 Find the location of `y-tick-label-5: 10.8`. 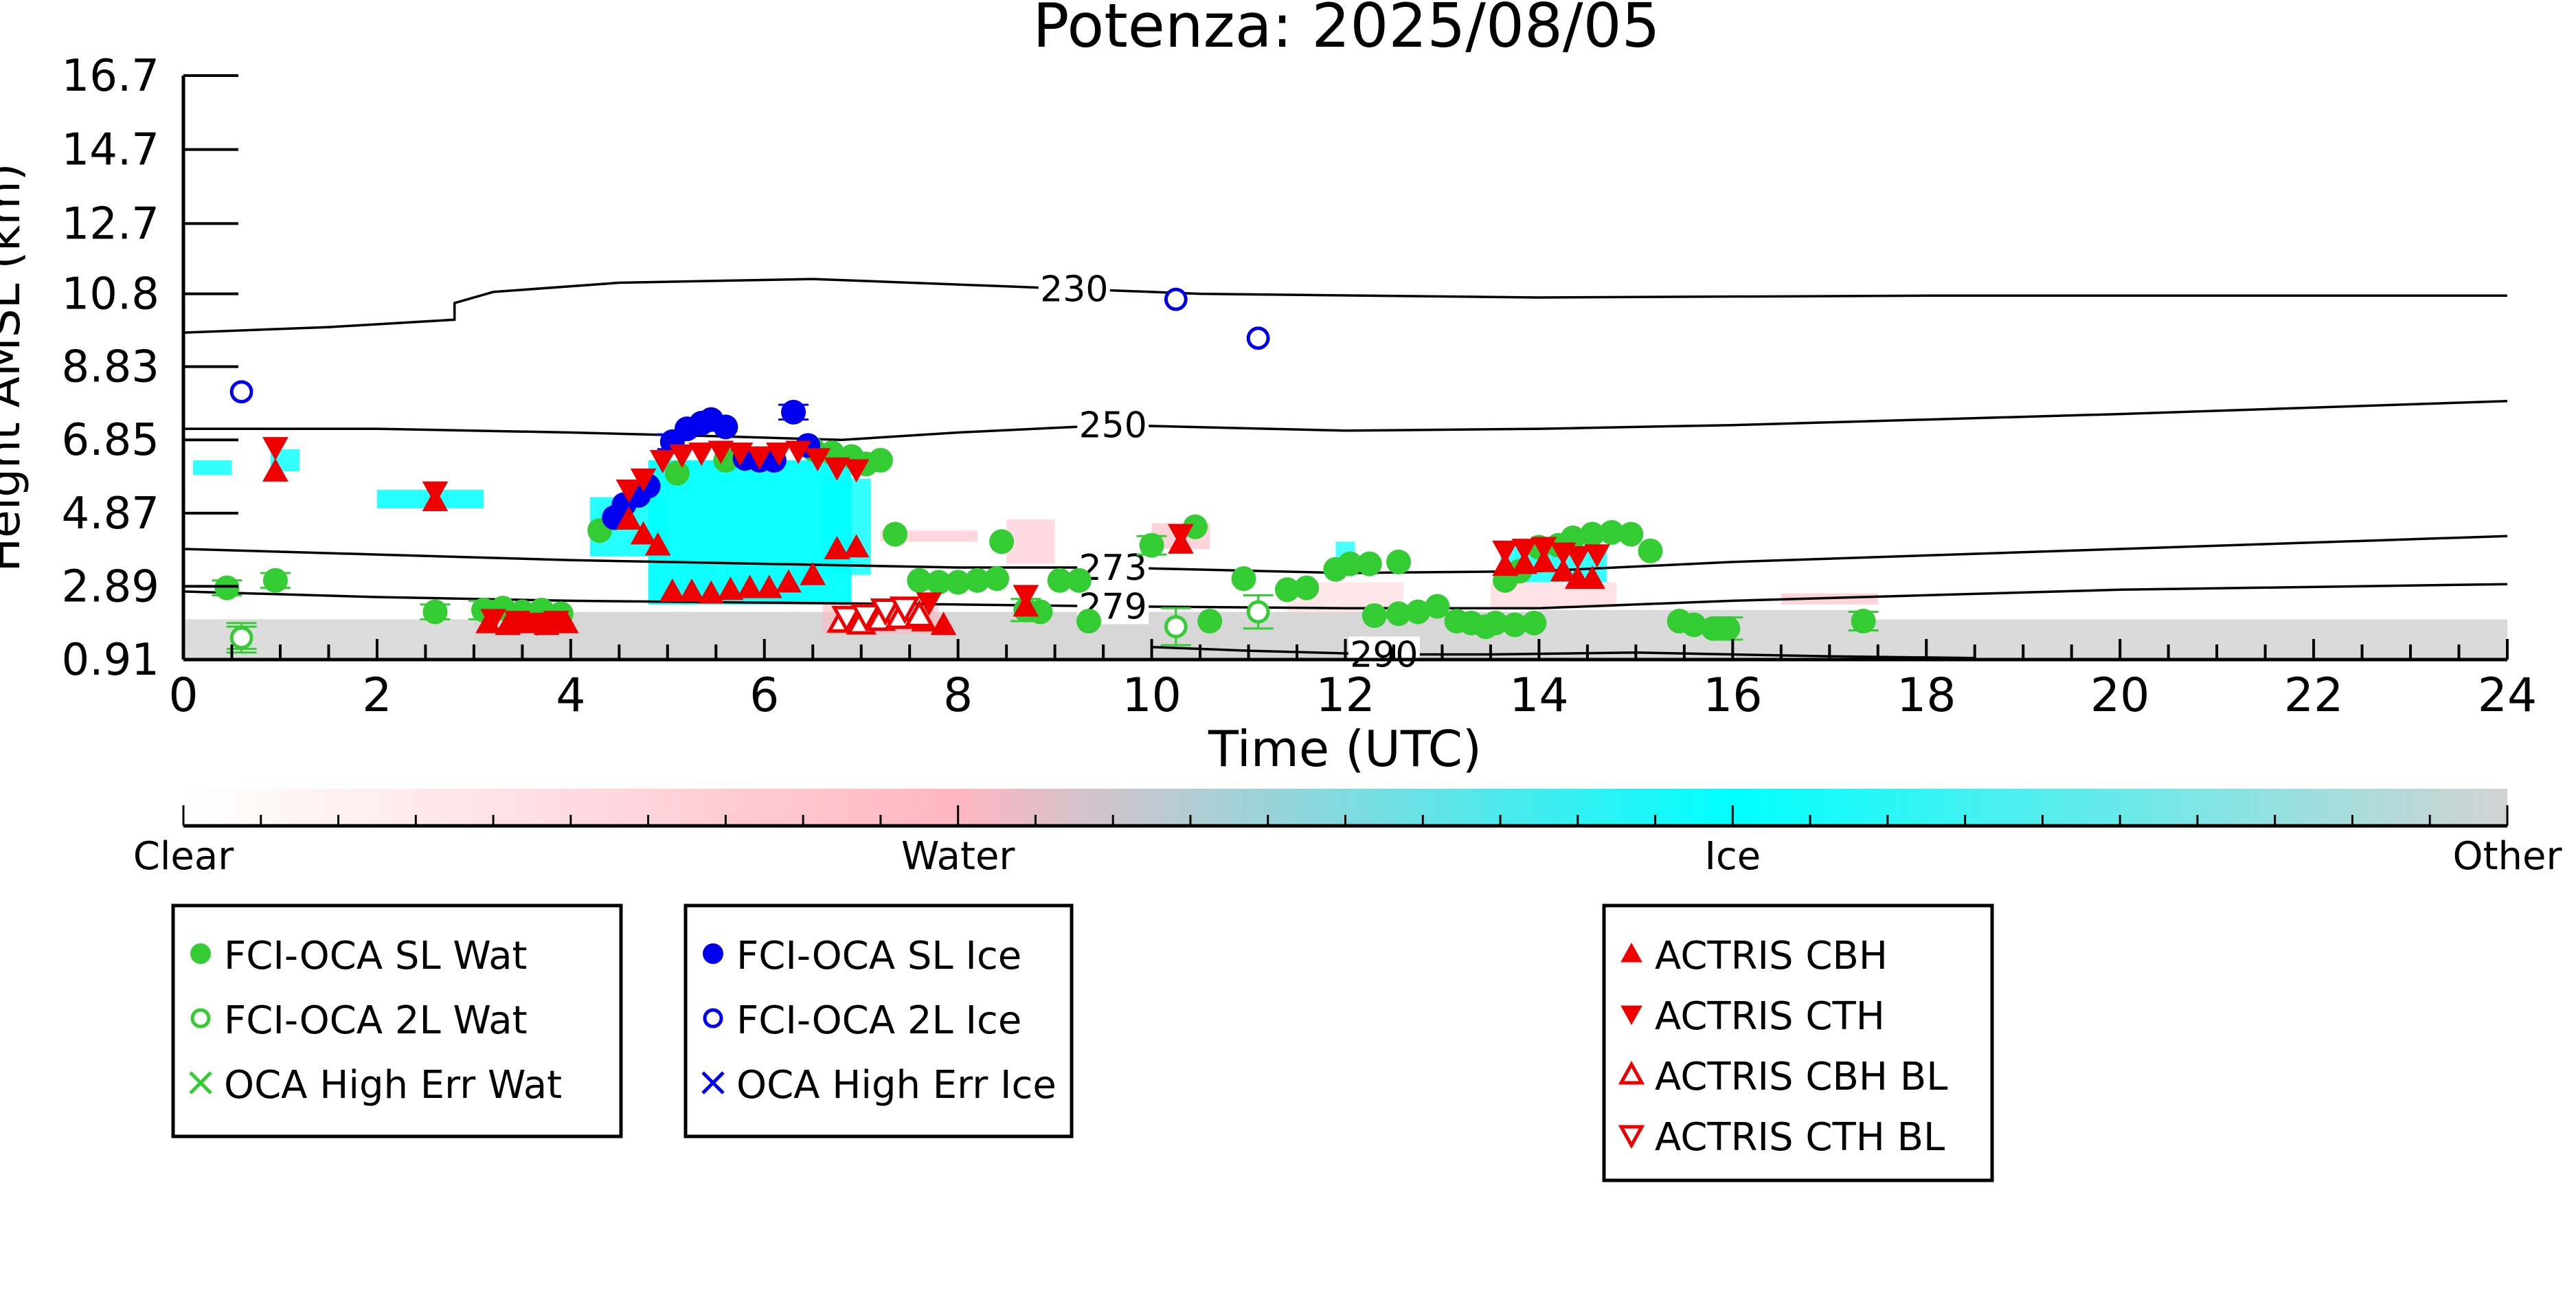

y-tick-label-5: 10.8 is located at coordinates (111, 294).